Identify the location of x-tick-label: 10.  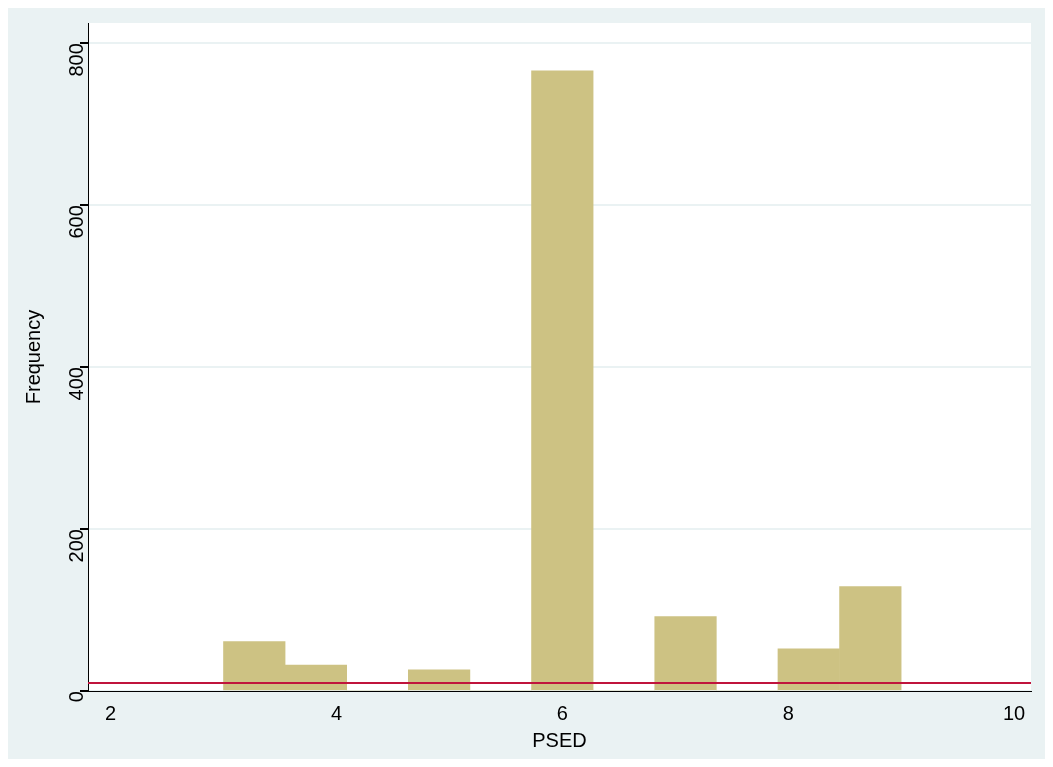
(1014, 712).